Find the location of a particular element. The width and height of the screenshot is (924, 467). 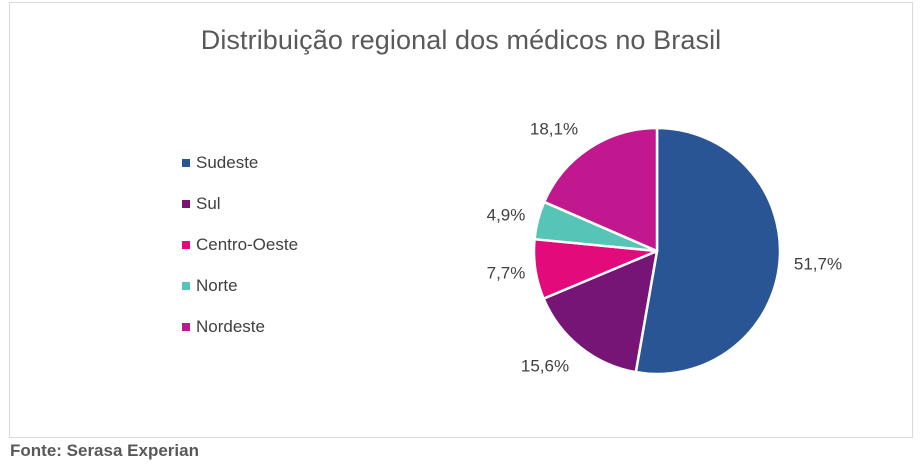

data-label-nordeste: 18,1% is located at coordinates (554, 128).